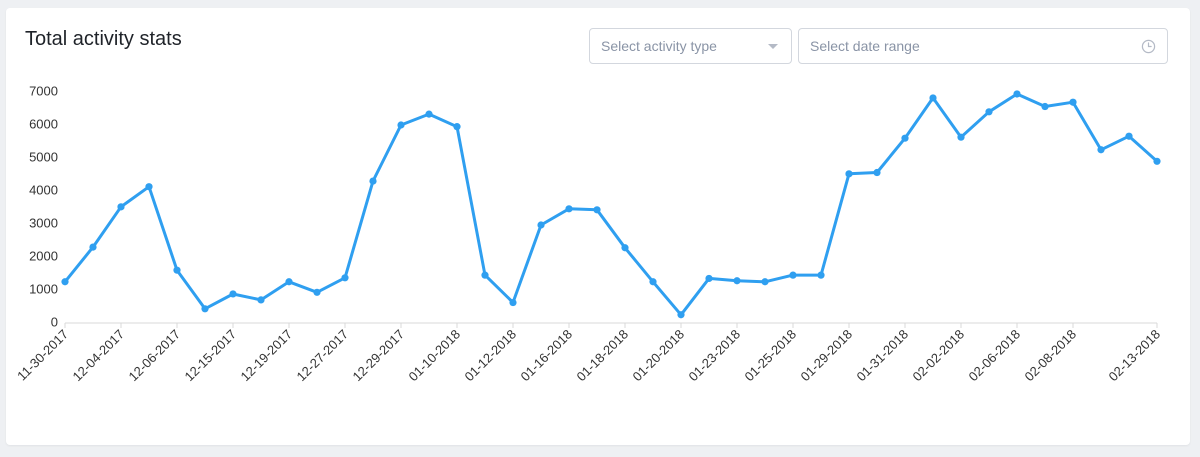  What do you see at coordinates (378, 356) in the screenshot?
I see `x-tick-label: 12-29-2017` at bounding box center [378, 356].